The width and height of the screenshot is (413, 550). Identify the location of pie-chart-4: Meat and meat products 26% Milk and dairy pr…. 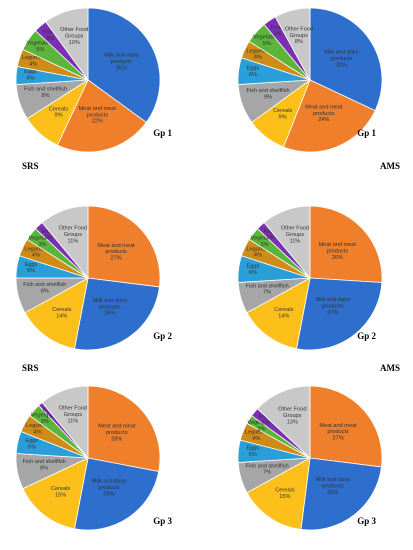
(310, 278).